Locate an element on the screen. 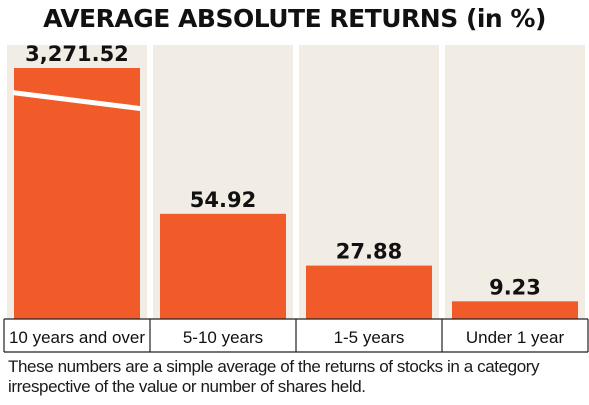  data-label: 3,271.52 is located at coordinates (77, 54).